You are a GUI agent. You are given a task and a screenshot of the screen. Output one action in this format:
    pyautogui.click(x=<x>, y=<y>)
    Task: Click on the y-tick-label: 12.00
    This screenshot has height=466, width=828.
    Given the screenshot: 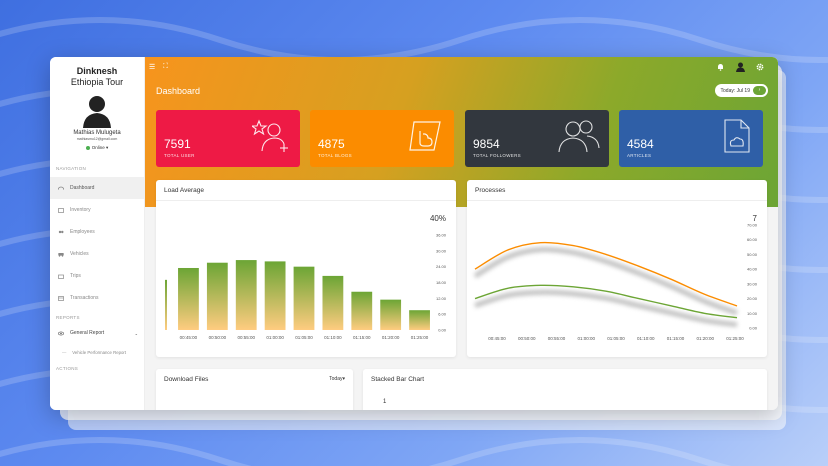 What is the action you would take?
    pyautogui.click(x=441, y=298)
    